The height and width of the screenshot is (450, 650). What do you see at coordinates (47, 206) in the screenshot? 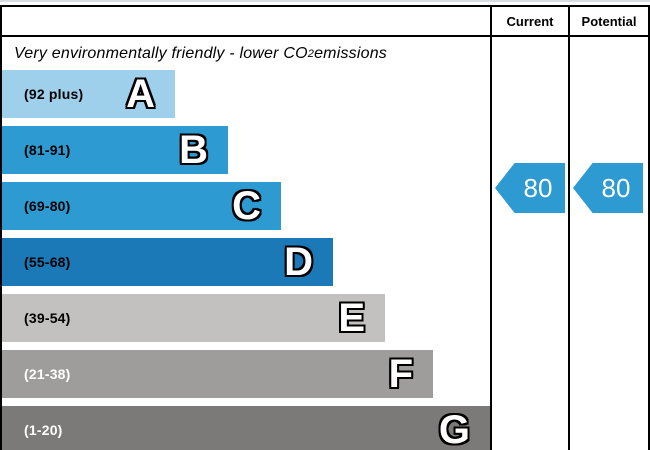
I see `band-c-range: (69-80)` at bounding box center [47, 206].